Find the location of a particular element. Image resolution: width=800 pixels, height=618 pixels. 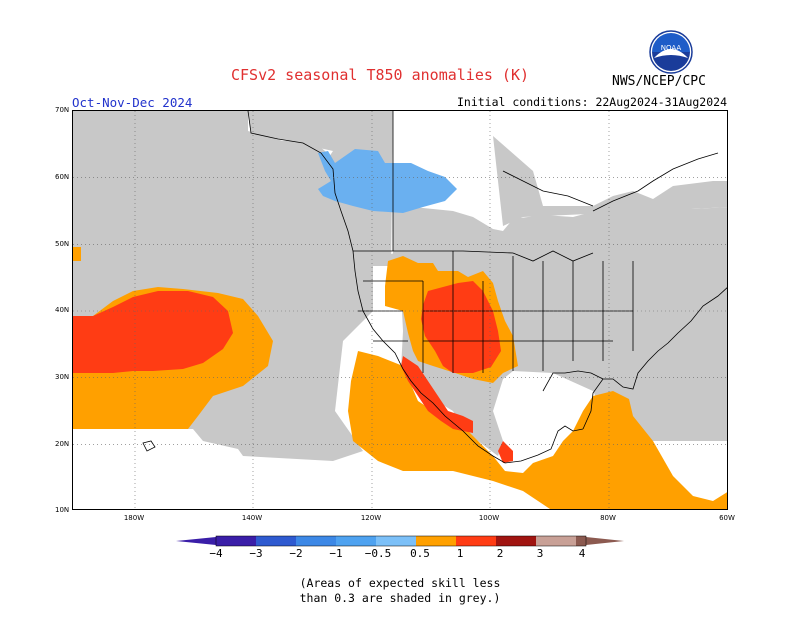

colorbar is located at coordinates (400, 541).